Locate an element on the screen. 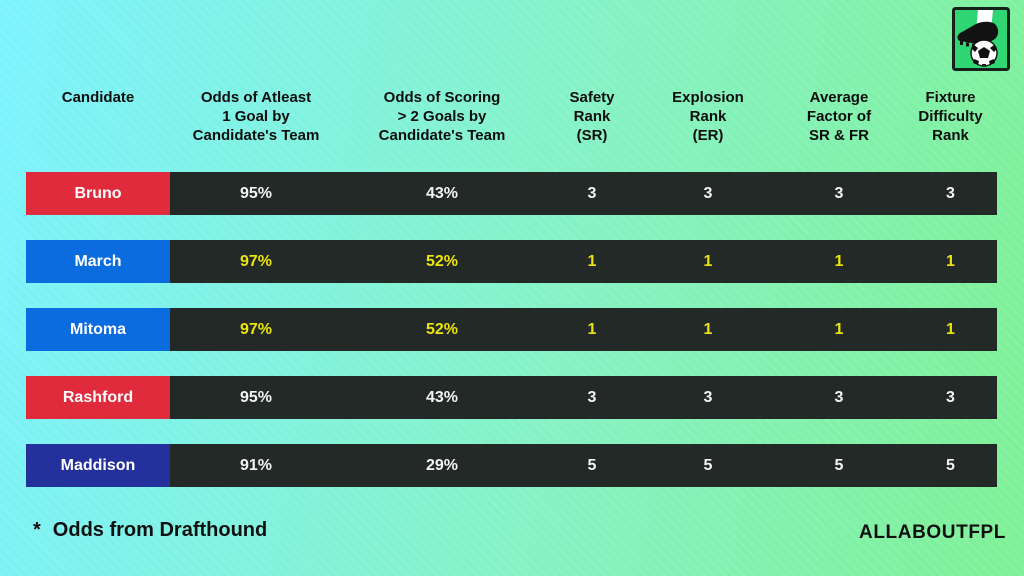  table-row: Rashford 95% 43% 3 3 3 3 is located at coordinates (511, 397).